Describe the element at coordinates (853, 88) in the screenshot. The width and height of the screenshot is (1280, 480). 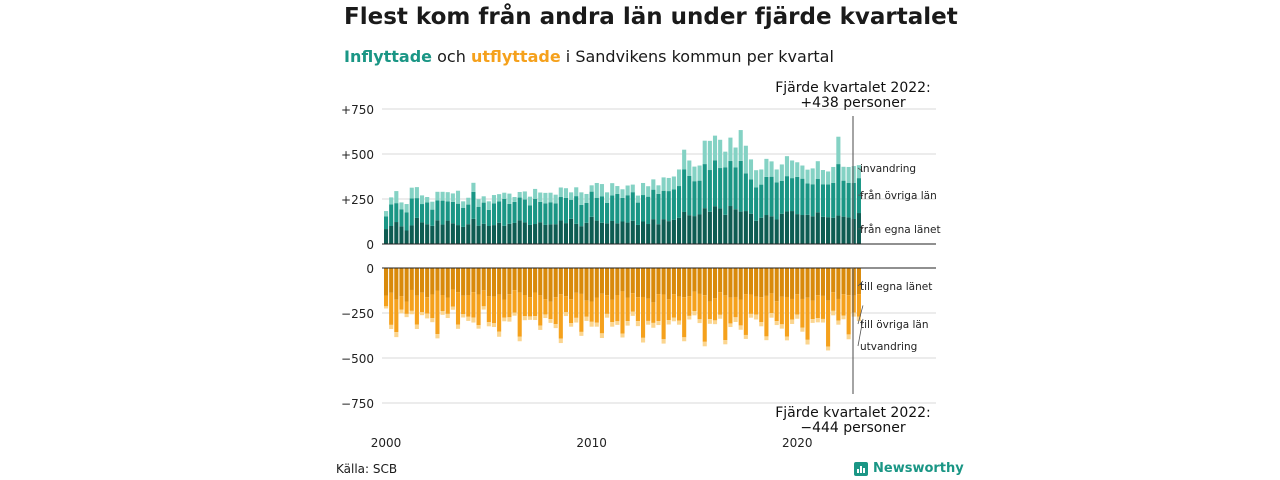
I see `annotation-top-text: Fjärde kvartalet 2022:` at that location.